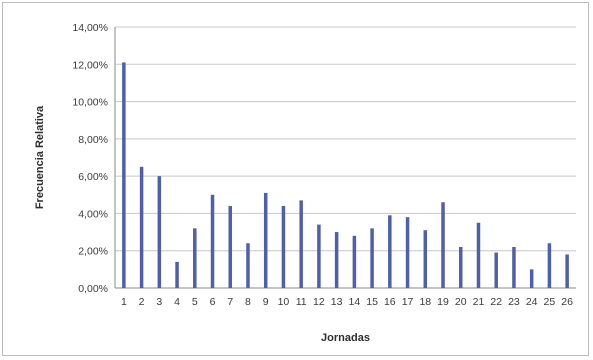  What do you see at coordinates (425, 302) in the screenshot?
I see `x-tick-label: 18` at bounding box center [425, 302].